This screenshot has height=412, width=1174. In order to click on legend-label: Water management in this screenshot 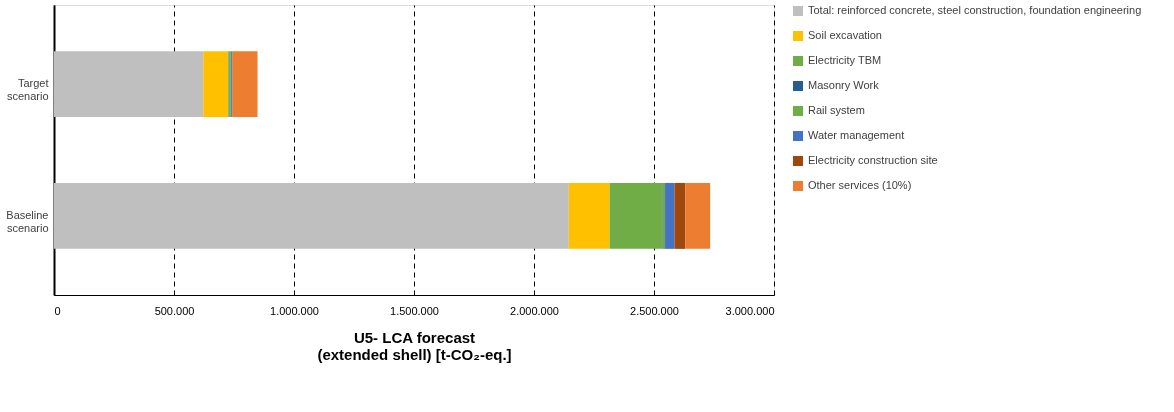, I will do `click(856, 135)`.